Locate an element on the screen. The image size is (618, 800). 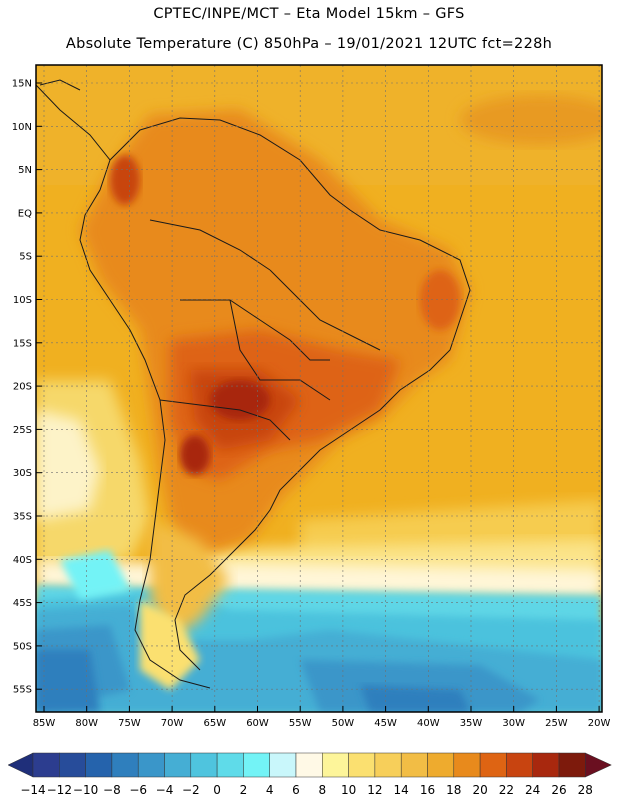
lon-label: 65W is located at coordinates (214, 723).